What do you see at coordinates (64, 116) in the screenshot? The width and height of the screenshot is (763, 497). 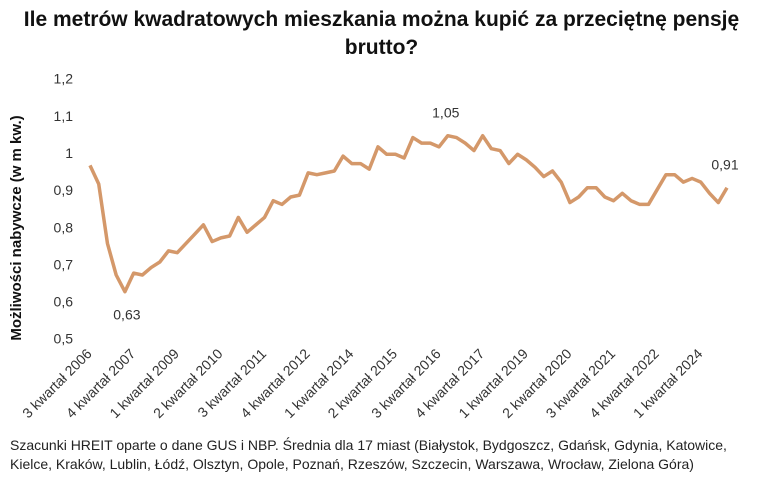 I see `y-tick-label: 1,1` at bounding box center [64, 116].